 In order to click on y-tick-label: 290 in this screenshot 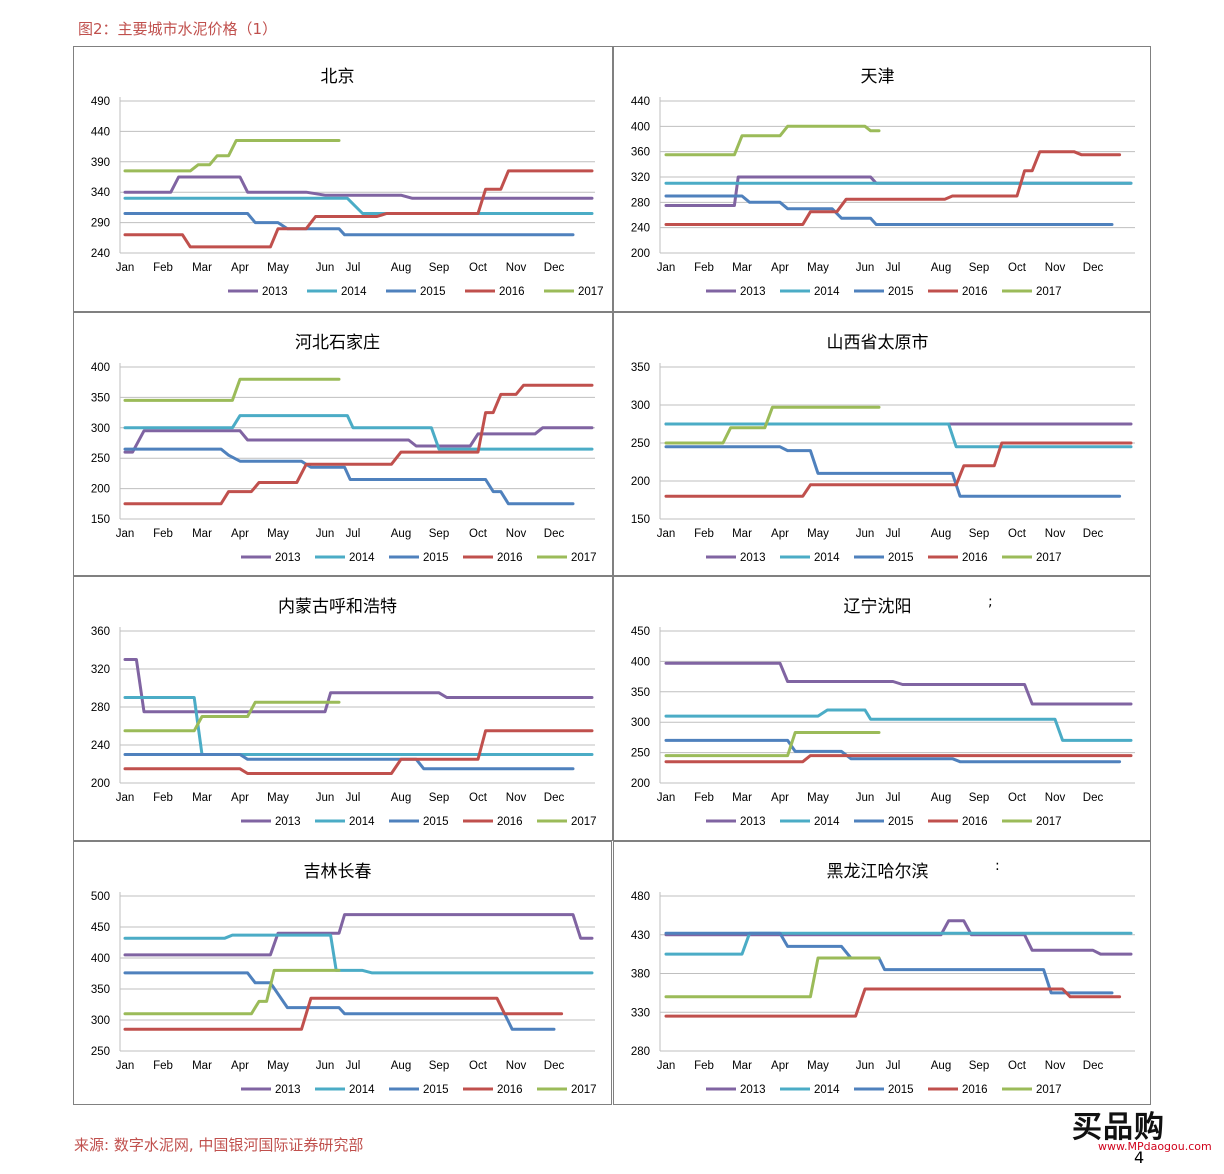, I will do `click(100, 224)`.